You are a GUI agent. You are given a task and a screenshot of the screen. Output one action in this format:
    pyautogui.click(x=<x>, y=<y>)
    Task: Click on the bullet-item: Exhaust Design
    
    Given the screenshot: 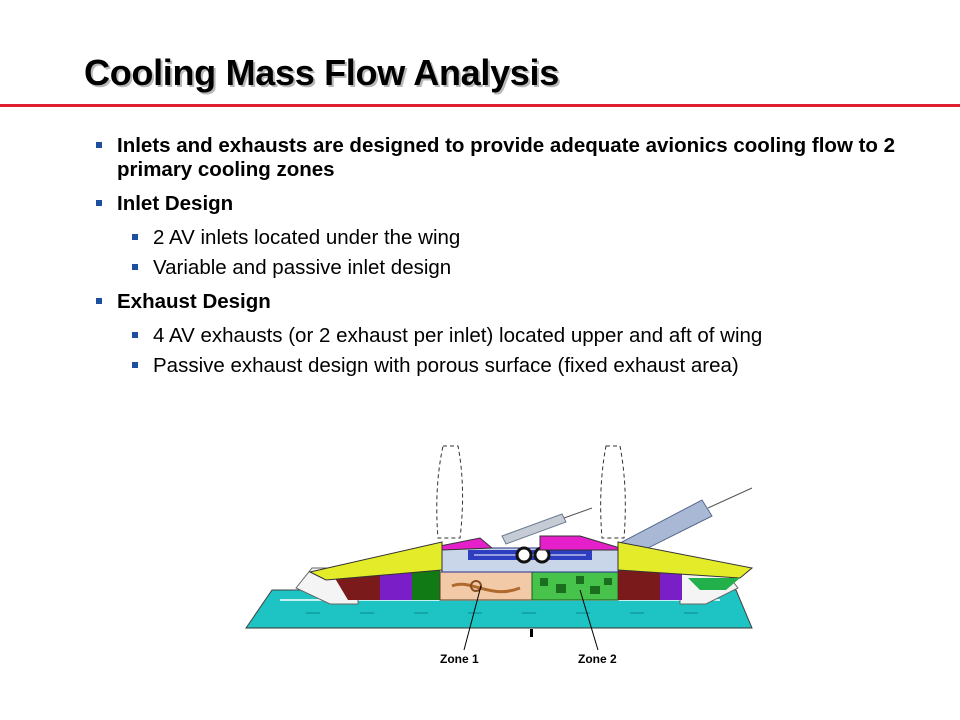 What is the action you would take?
    pyautogui.click(x=519, y=302)
    